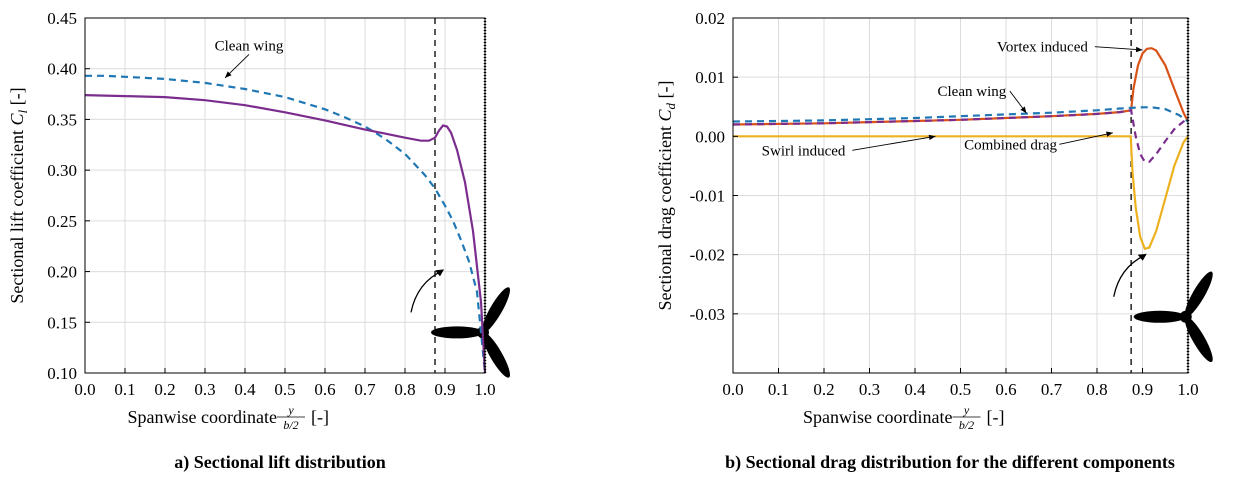 The height and width of the screenshot is (497, 1233). What do you see at coordinates (62, 322) in the screenshot?
I see `y-tick-label: 0.15` at bounding box center [62, 322].